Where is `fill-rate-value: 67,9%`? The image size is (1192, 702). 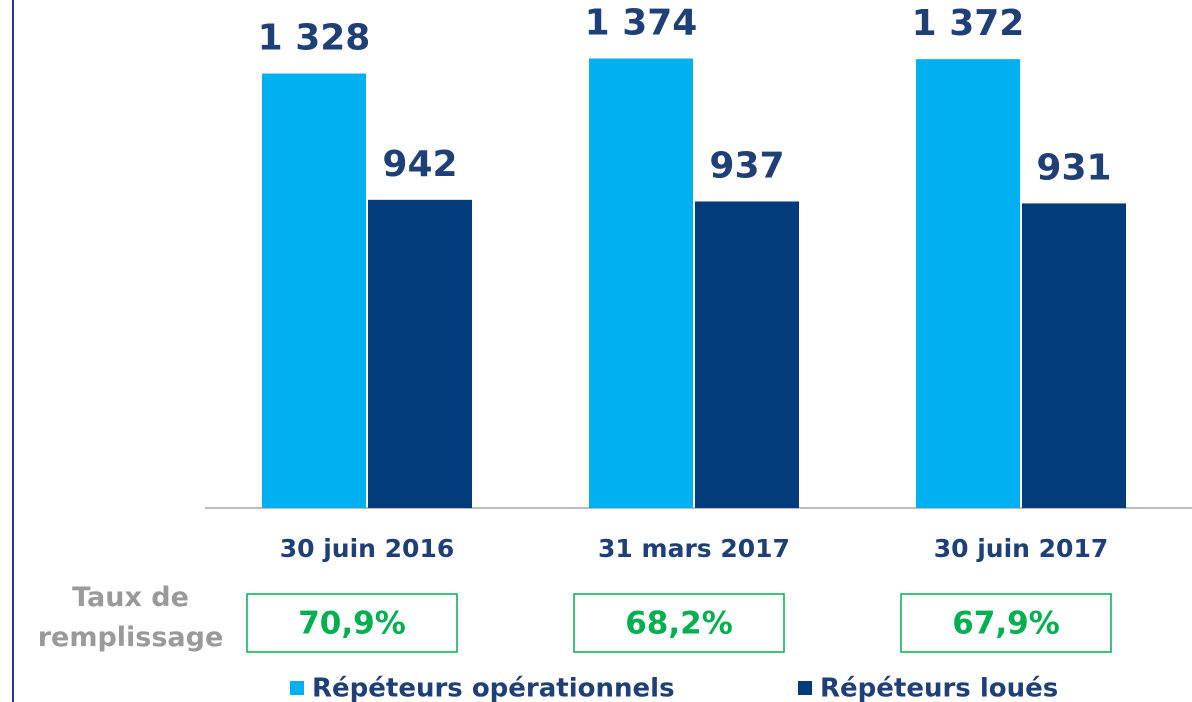
fill-rate-value: 67,9% is located at coordinates (1006, 624).